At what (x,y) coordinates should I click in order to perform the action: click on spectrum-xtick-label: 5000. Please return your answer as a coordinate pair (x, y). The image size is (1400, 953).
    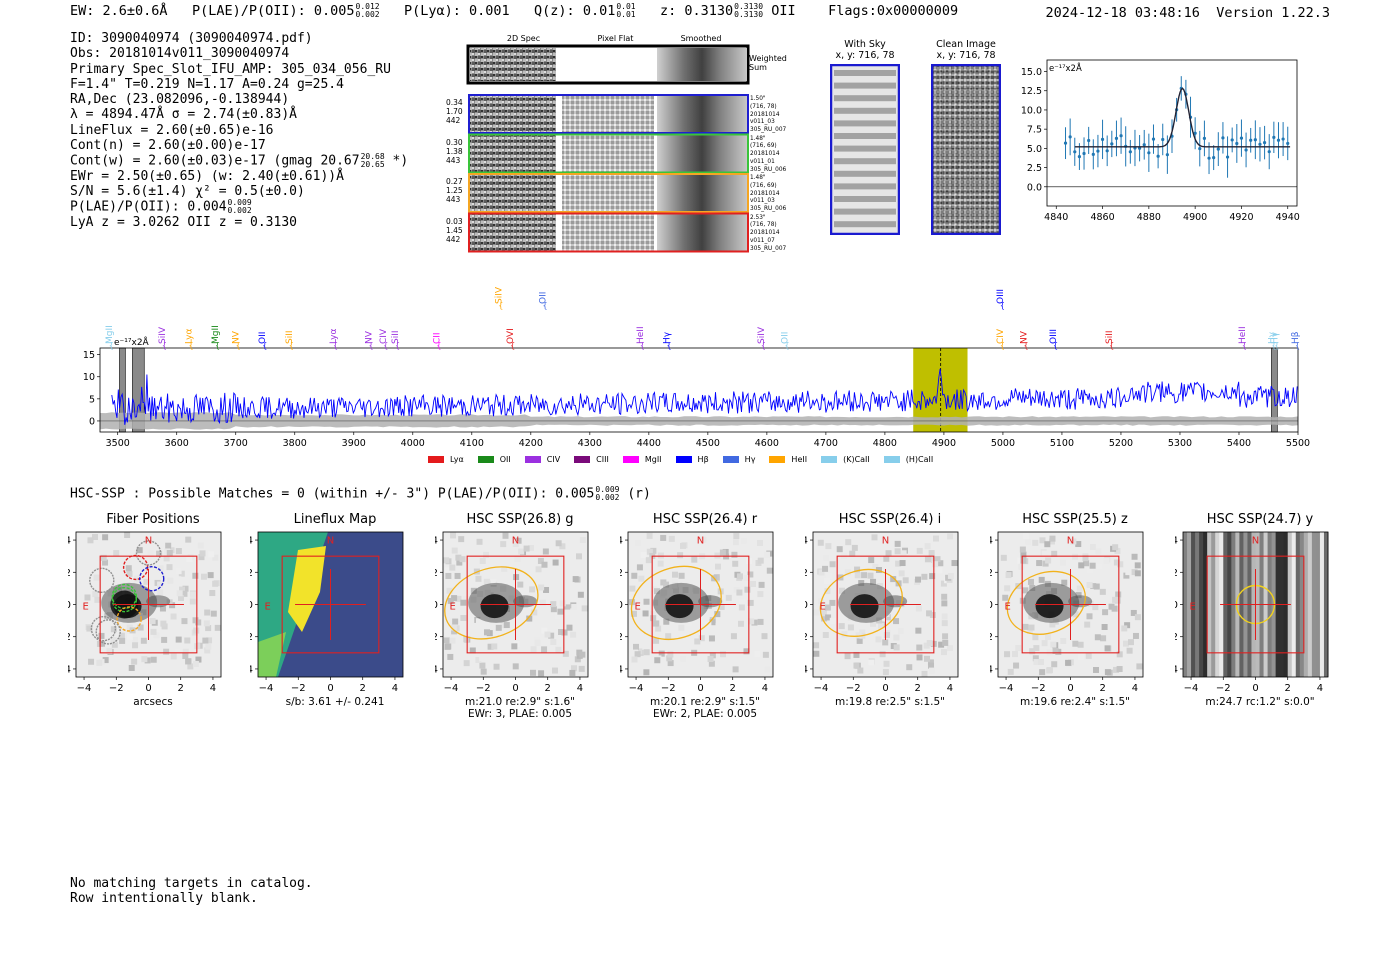
    Looking at the image, I should click on (1003, 443).